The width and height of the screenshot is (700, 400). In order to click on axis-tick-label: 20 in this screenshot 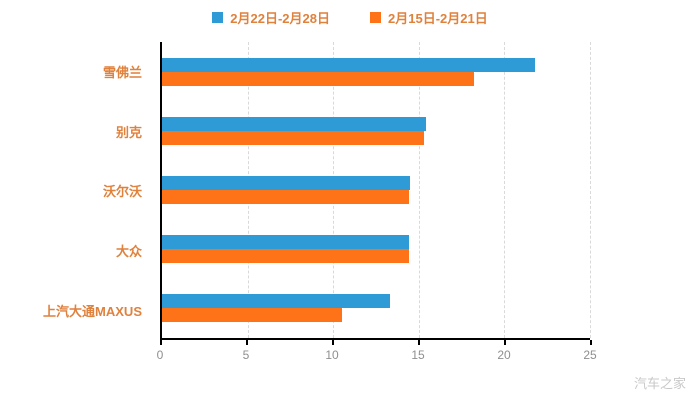, I will do `click(504, 355)`.